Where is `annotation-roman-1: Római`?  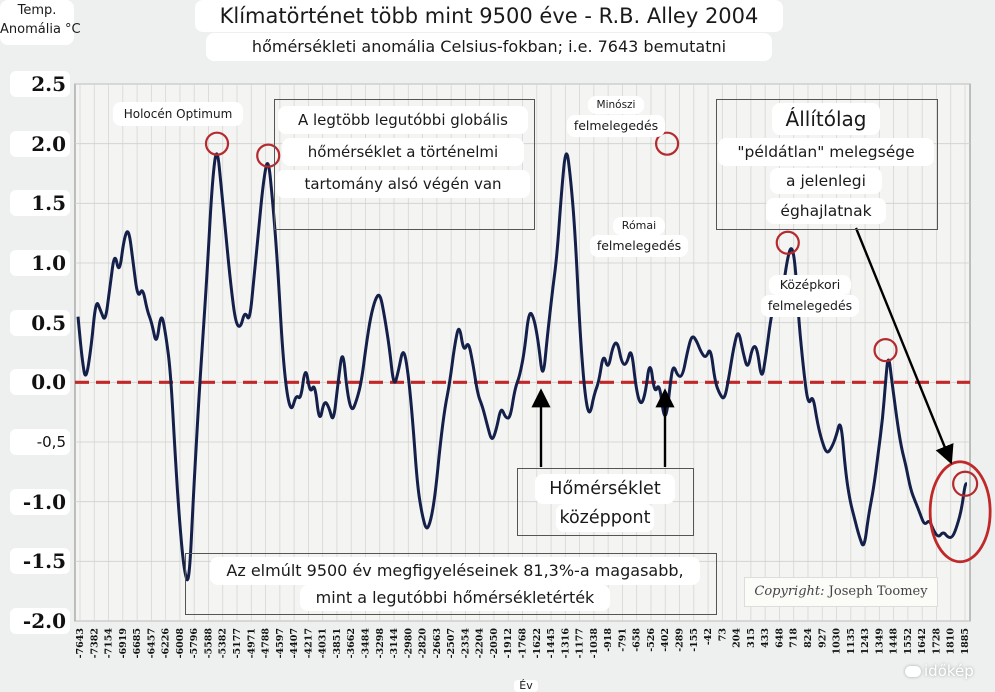
annotation-roman-1: Római is located at coordinates (639, 226).